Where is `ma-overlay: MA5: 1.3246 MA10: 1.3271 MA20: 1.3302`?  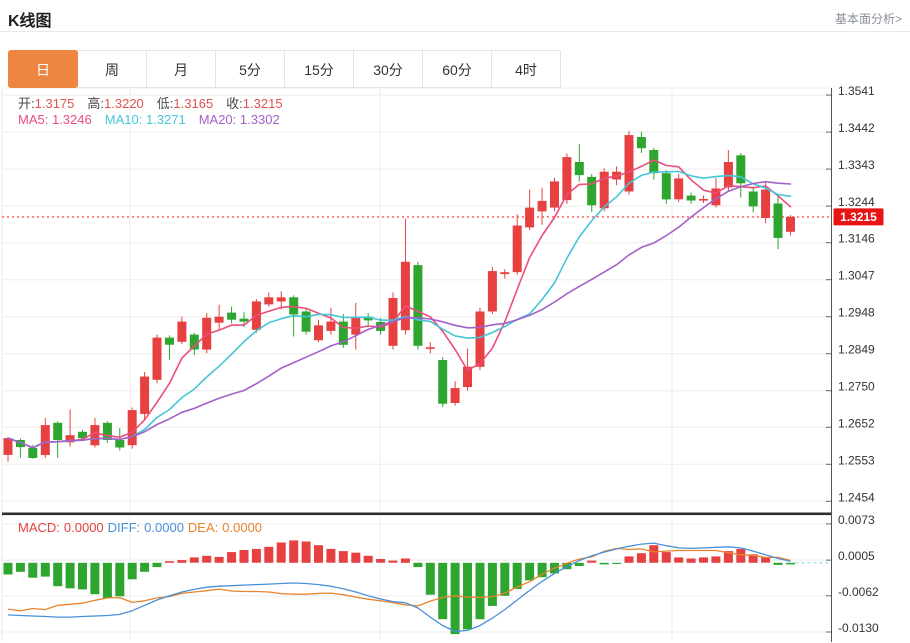 ma-overlay: MA5: 1.3246 MA10: 1.3271 MA20: 1.3302 is located at coordinates (155, 119).